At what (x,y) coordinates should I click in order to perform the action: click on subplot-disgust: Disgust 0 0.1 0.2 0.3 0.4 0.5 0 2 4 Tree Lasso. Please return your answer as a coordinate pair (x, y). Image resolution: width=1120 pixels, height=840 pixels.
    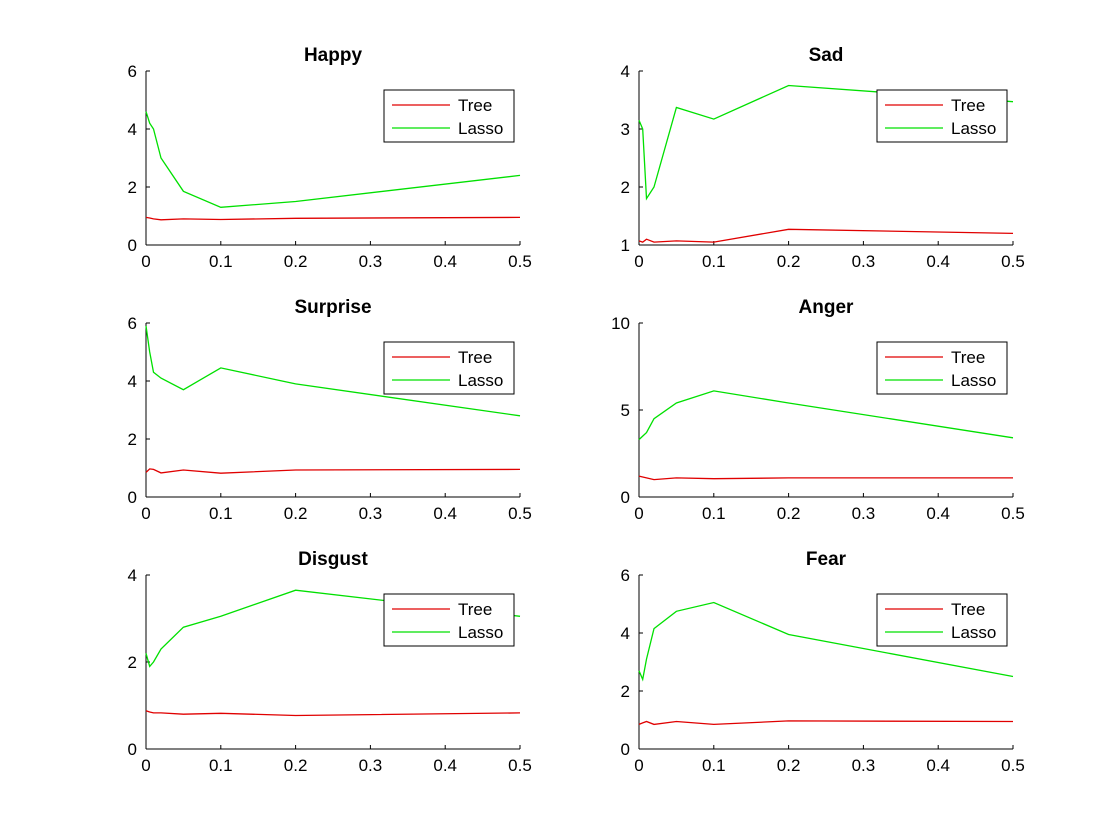
    Looking at the image, I should click on (330, 662).